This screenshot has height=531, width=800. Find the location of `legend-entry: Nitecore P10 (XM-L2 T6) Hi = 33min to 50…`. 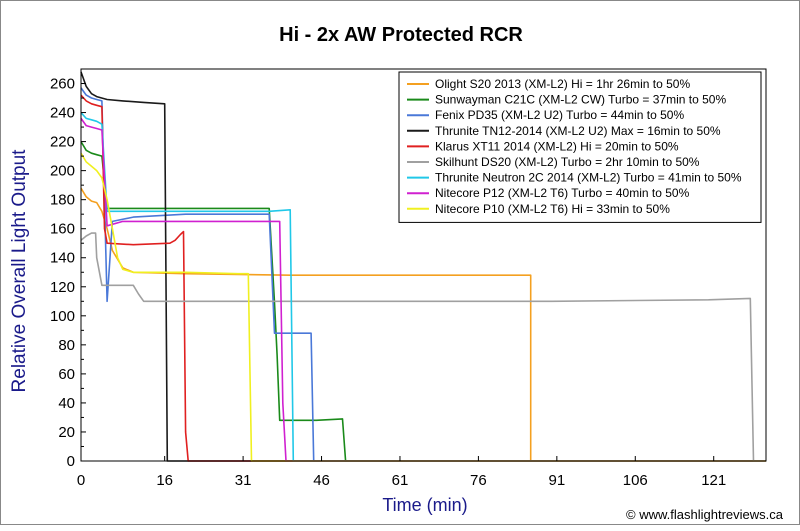

legend-entry: Nitecore P10 (XM-L2 T6) Hi = 33min to 50… is located at coordinates (552, 209).